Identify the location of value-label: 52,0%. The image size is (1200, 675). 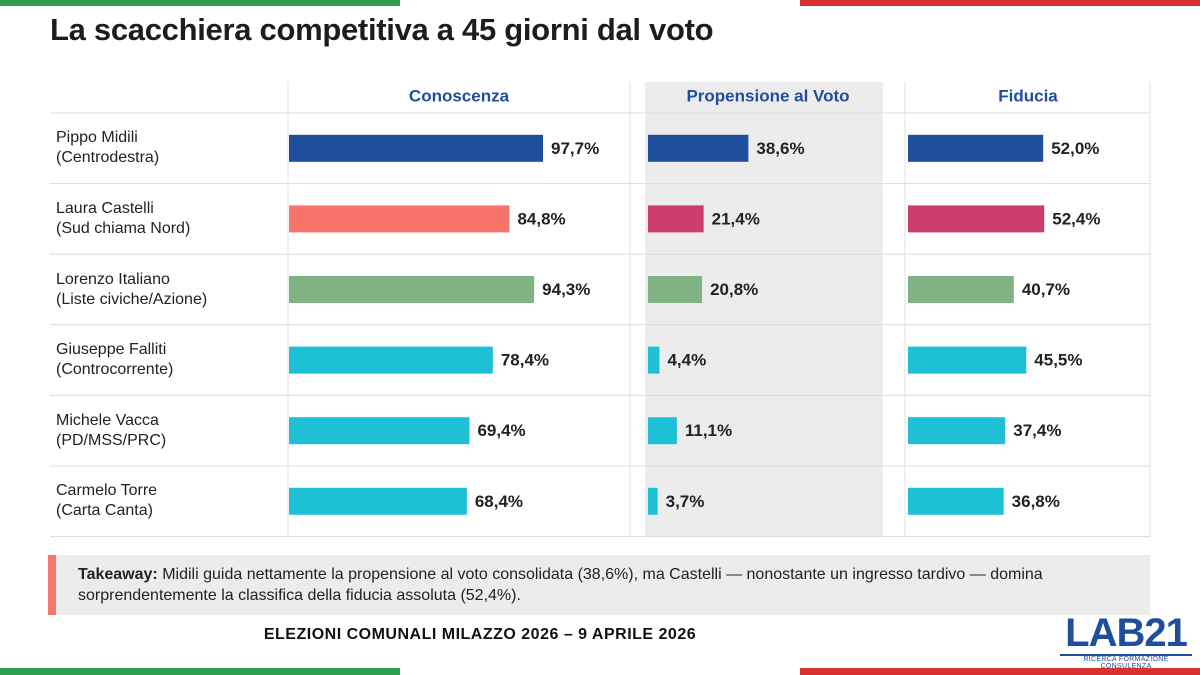
(1075, 148).